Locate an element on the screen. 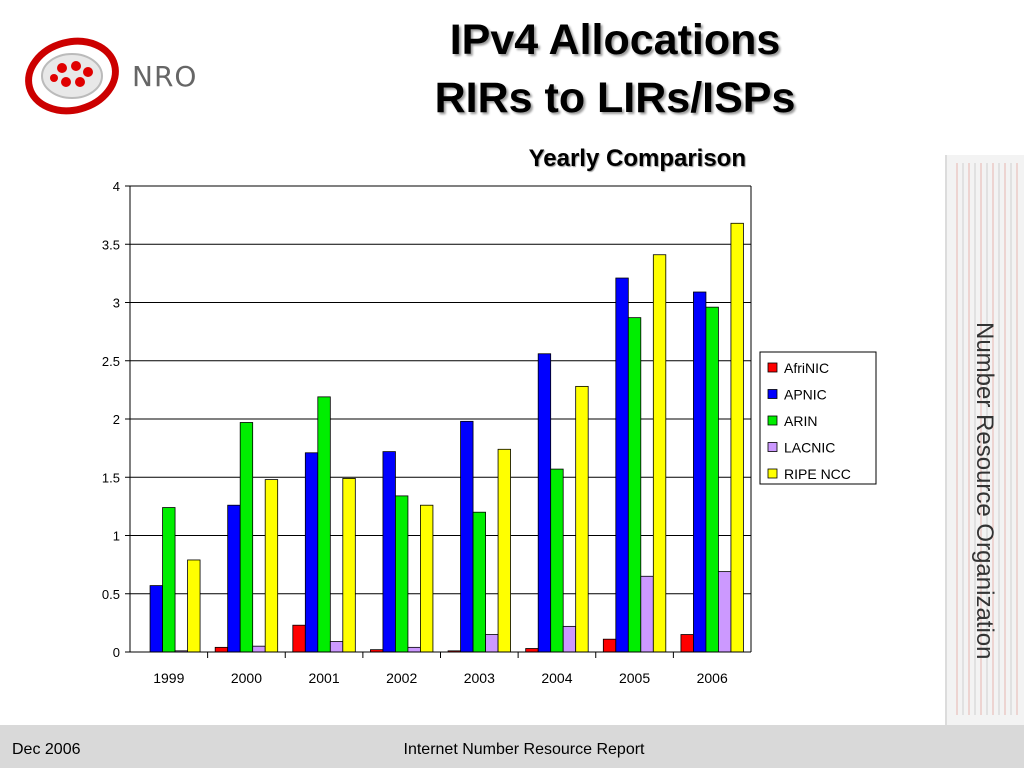  y-tick-label: 1 is located at coordinates (116, 536).